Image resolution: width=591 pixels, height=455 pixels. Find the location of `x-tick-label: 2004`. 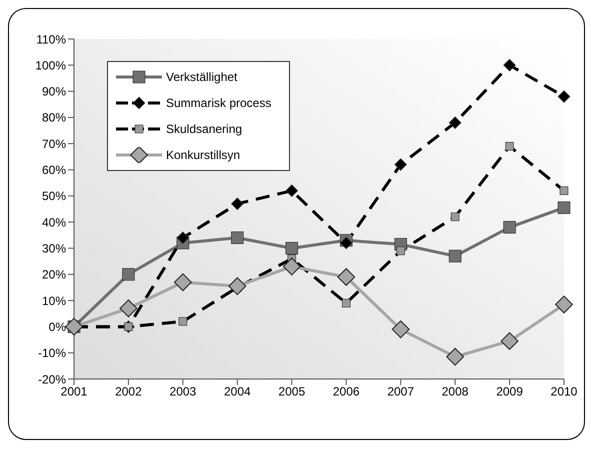

x-tick-label: 2004 is located at coordinates (238, 391).